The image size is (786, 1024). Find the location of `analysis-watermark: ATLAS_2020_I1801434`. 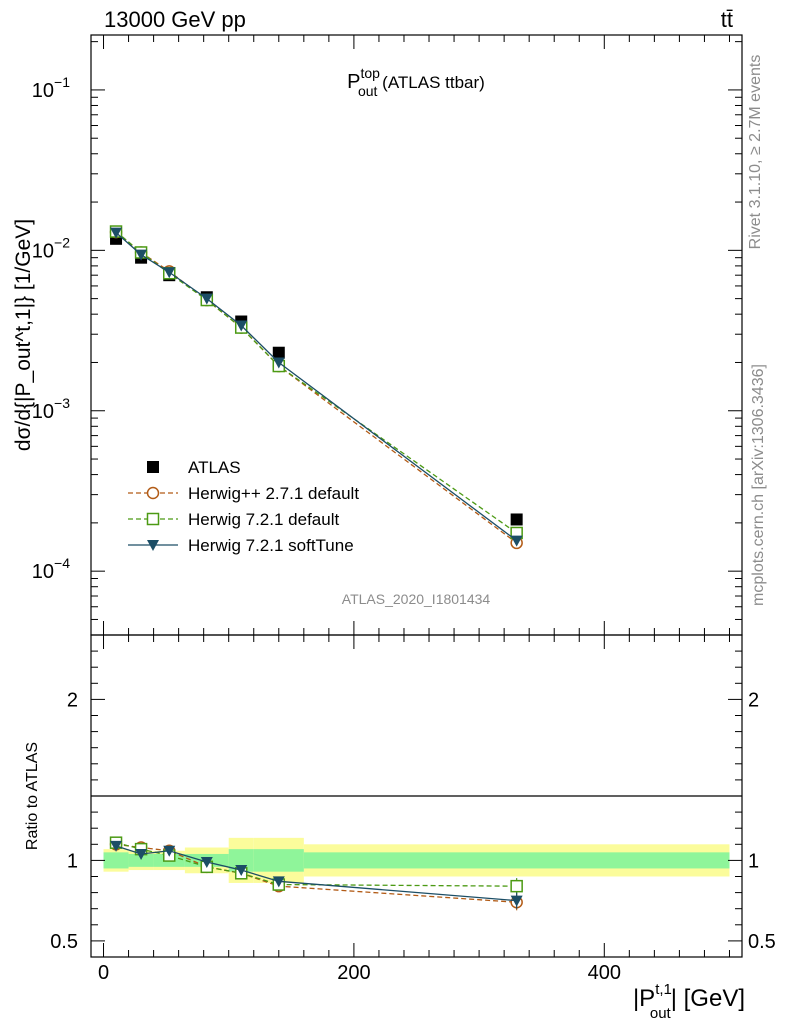

analysis-watermark: ATLAS_2020_I1801434 is located at coordinates (416, 599).